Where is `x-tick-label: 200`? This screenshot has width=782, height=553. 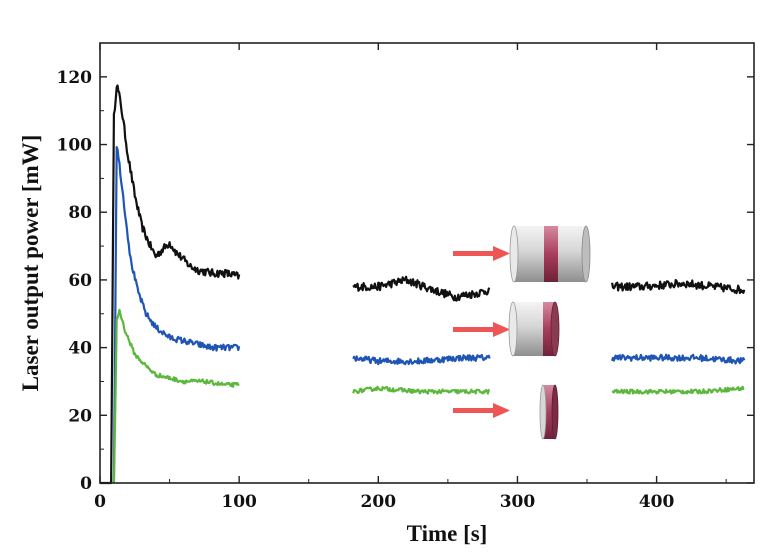 x-tick-label: 200 is located at coordinates (379, 502).